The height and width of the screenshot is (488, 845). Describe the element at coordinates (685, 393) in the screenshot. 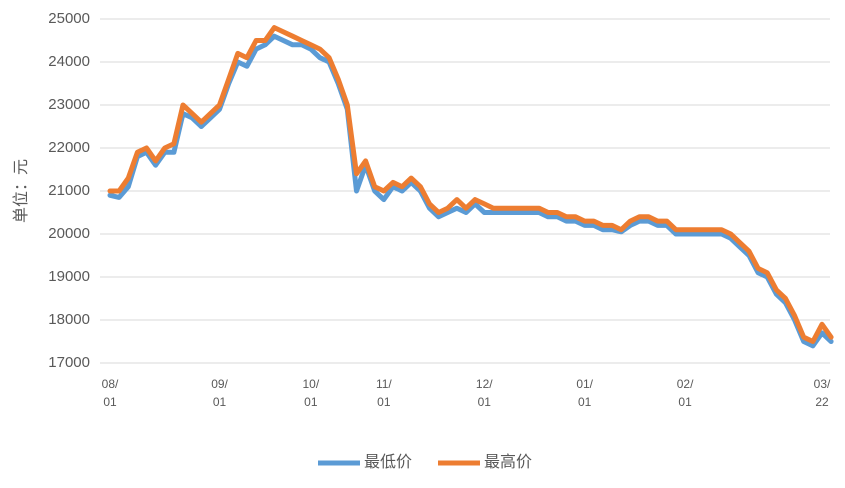

I see `x-tick-label: 02/01` at that location.